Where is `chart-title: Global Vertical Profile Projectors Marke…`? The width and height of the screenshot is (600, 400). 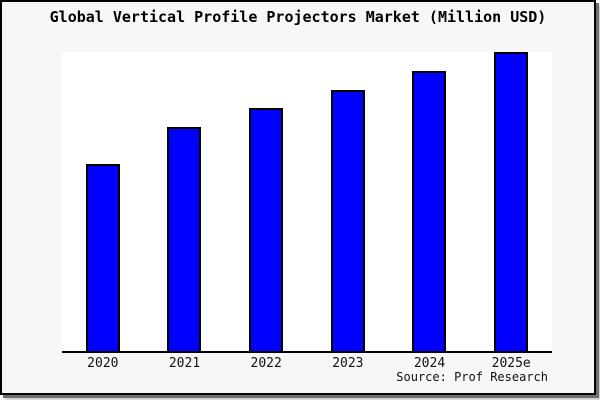 chart-title: Global Vertical Profile Projectors Marke… is located at coordinates (298, 17).